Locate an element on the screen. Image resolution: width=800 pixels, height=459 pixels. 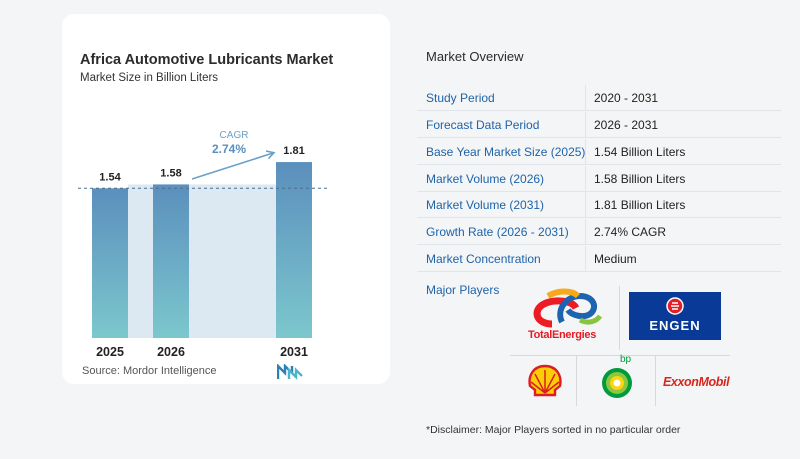
overview-row: Market Volume (2031) 1.81 Billion Liters is located at coordinates (599, 205).